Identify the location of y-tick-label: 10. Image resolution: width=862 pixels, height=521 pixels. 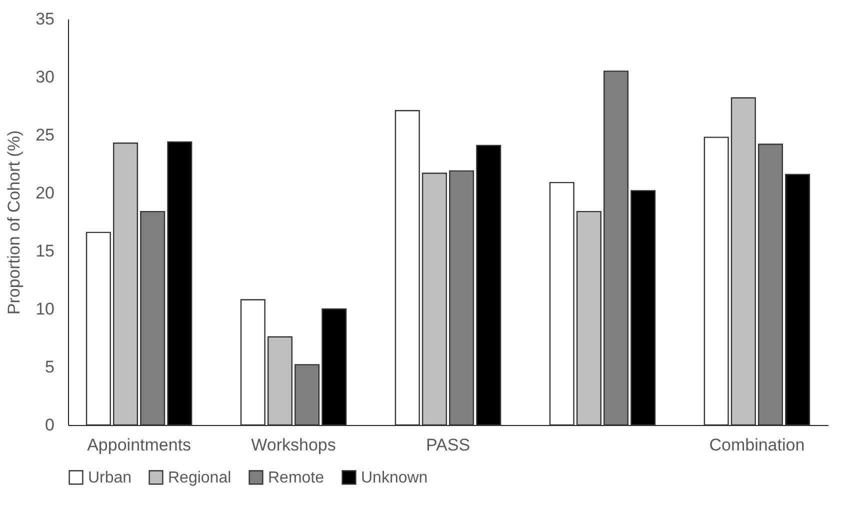
(45, 309).